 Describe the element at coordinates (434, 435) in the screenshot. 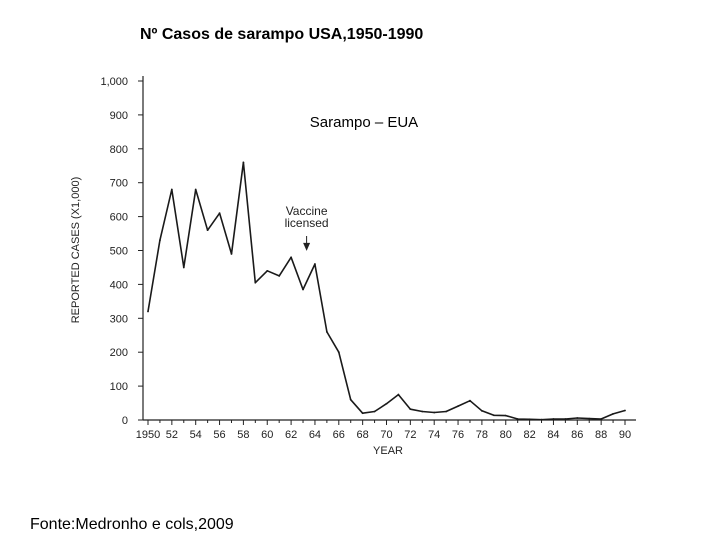

I see `x-tick-label: 74` at that location.